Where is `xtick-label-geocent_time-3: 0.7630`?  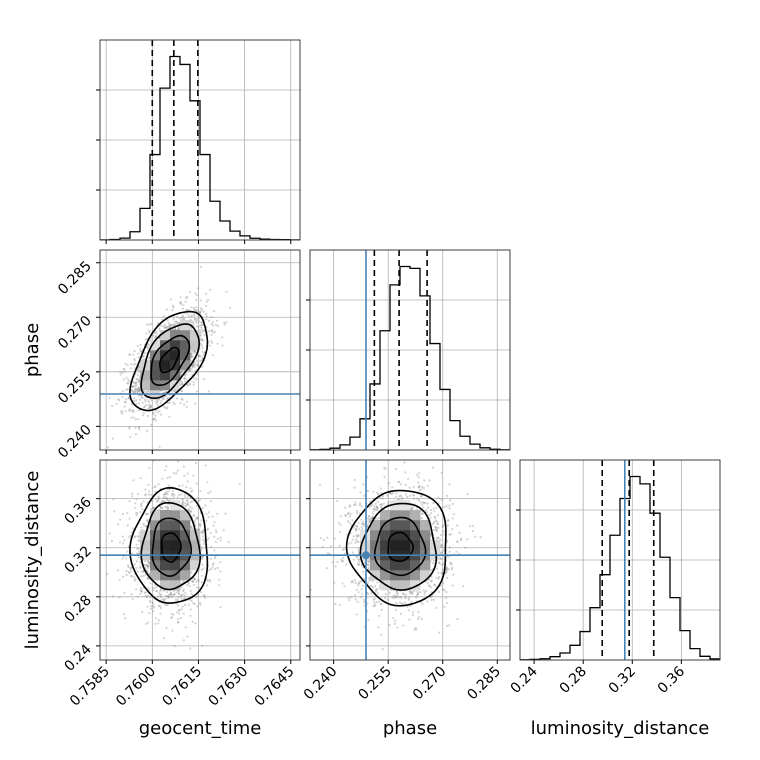
xtick-label-geocent_time-3: 0.7630 is located at coordinates (228, 687).